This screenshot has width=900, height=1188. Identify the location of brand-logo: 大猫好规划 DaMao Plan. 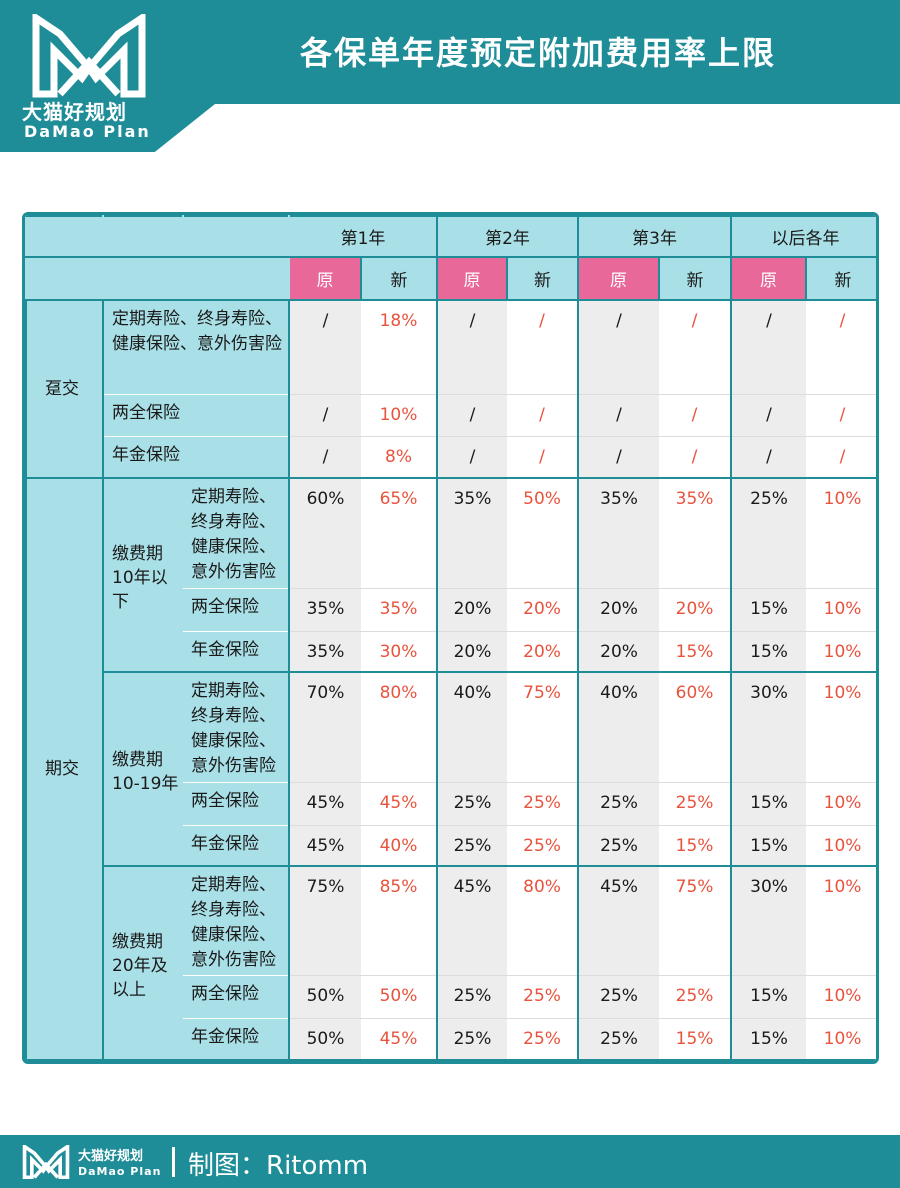
(89, 75).